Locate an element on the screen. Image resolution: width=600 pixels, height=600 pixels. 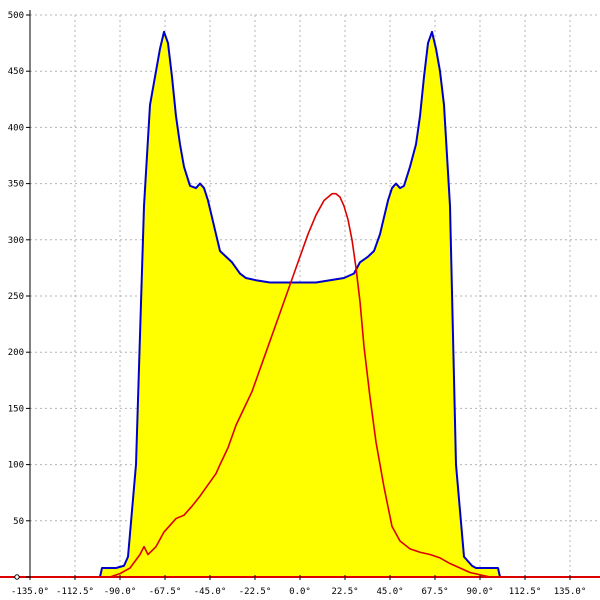
y-tick-label: 300 is located at coordinates (16, 241).